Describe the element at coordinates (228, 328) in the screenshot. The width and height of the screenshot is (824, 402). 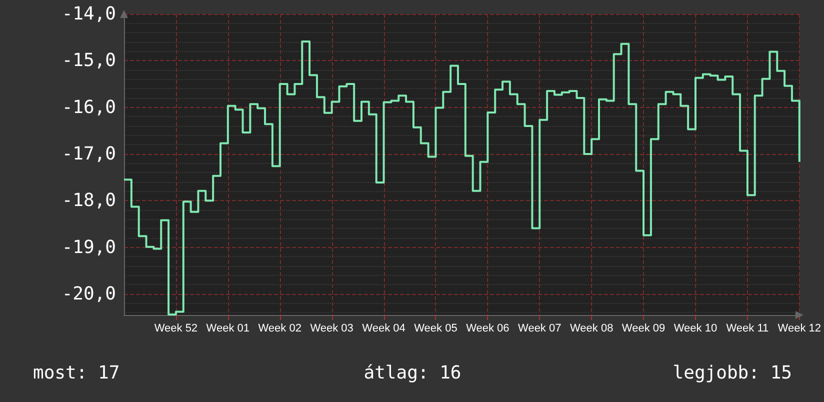
I see `x-tick-label: Week 01` at that location.